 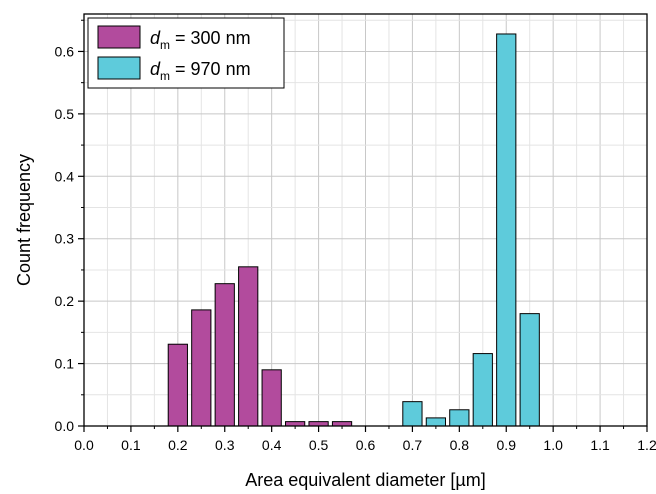 What do you see at coordinates (319, 445) in the screenshot?
I see `x-tick-label: 0.5` at bounding box center [319, 445].